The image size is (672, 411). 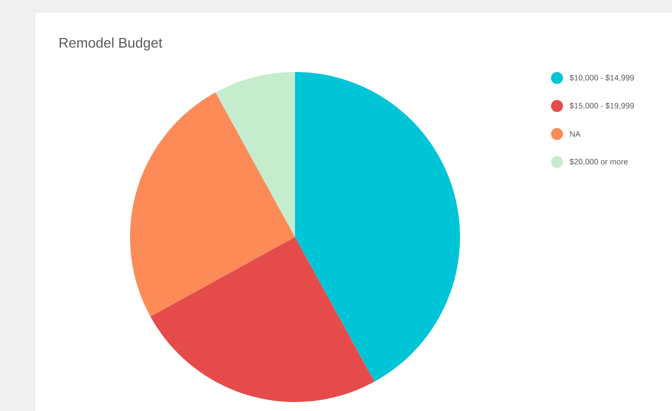 I want to click on chart-title: Remodel Budget, so click(x=111, y=43).